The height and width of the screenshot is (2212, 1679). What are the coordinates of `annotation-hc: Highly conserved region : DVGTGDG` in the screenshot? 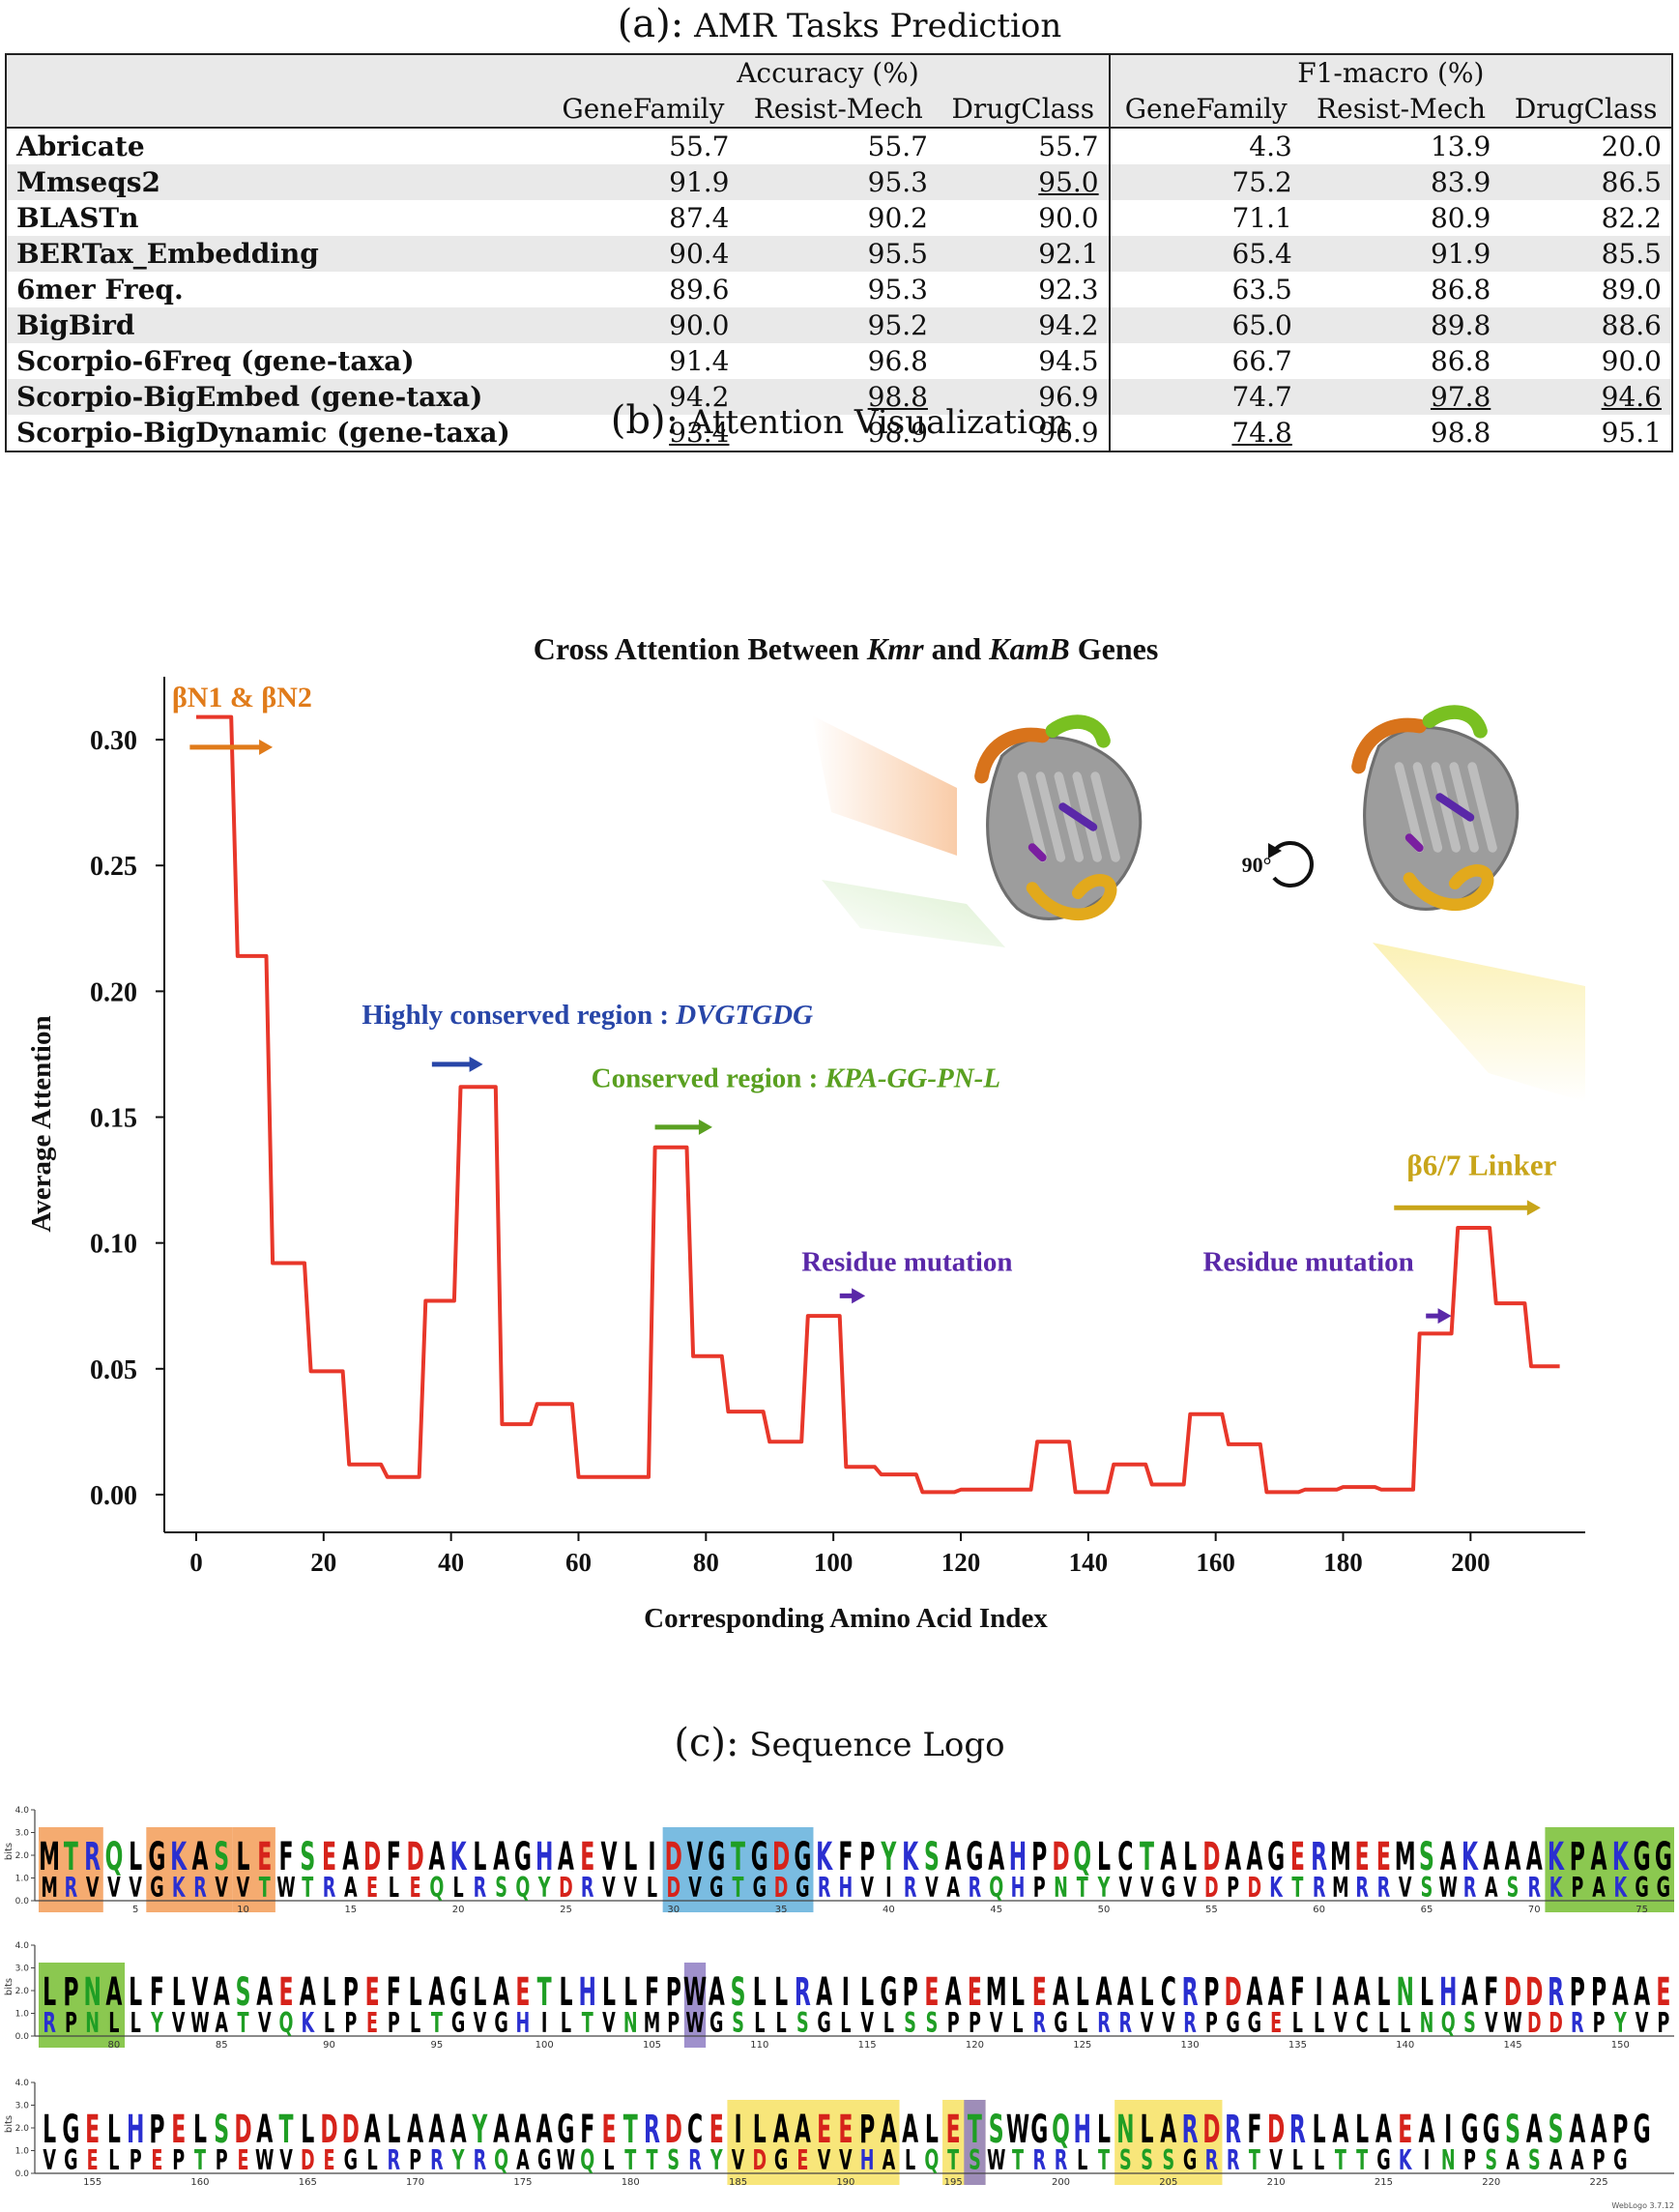 It's located at (587, 1036).